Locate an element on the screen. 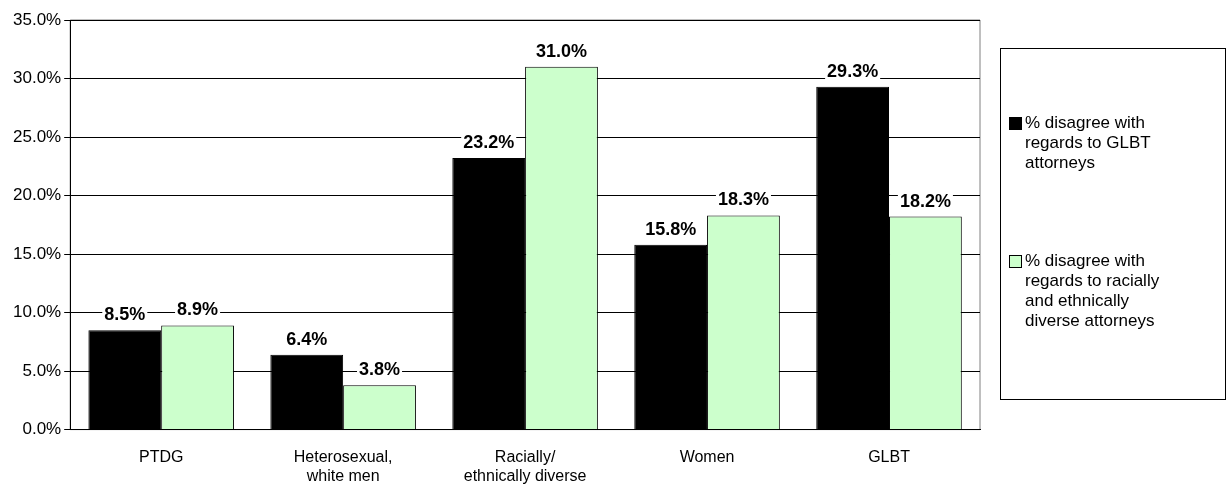 This screenshot has height=501, width=1231. data-label: 29.3% is located at coordinates (853, 70).